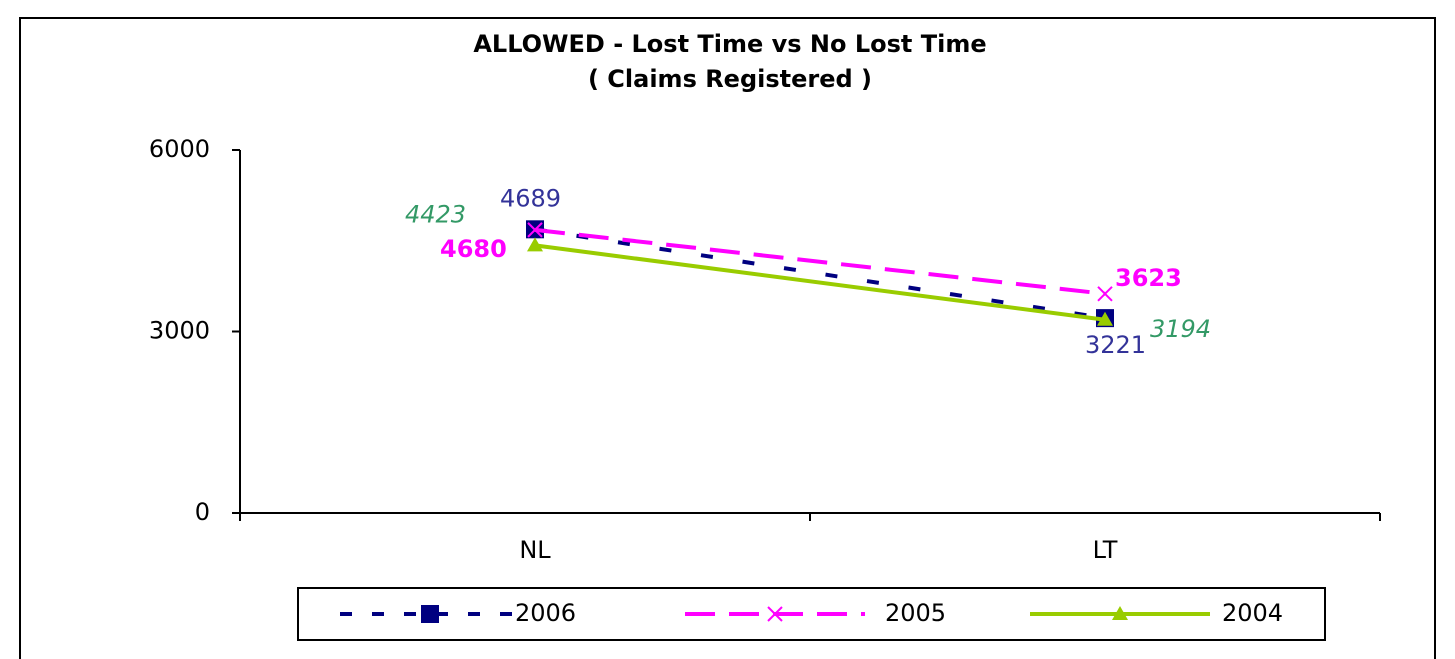 The height and width of the screenshot is (659, 1455). I want to click on y-tick-label: 3000, so click(179, 331).